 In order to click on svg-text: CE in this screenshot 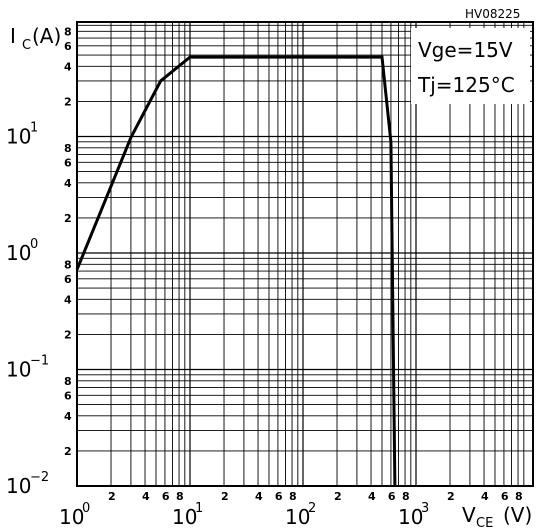, I will do `click(484, 523)`.